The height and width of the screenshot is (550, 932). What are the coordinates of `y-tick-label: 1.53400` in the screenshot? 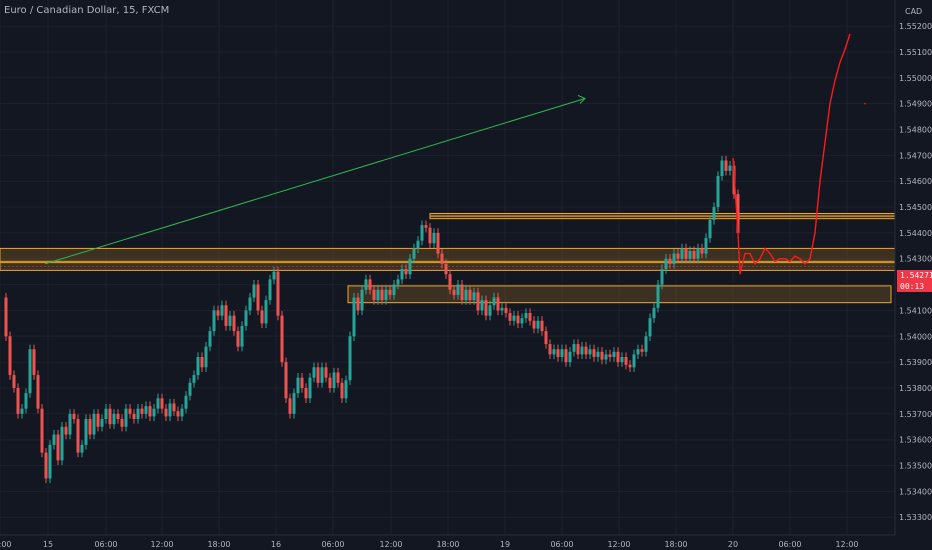 It's located at (915, 491).